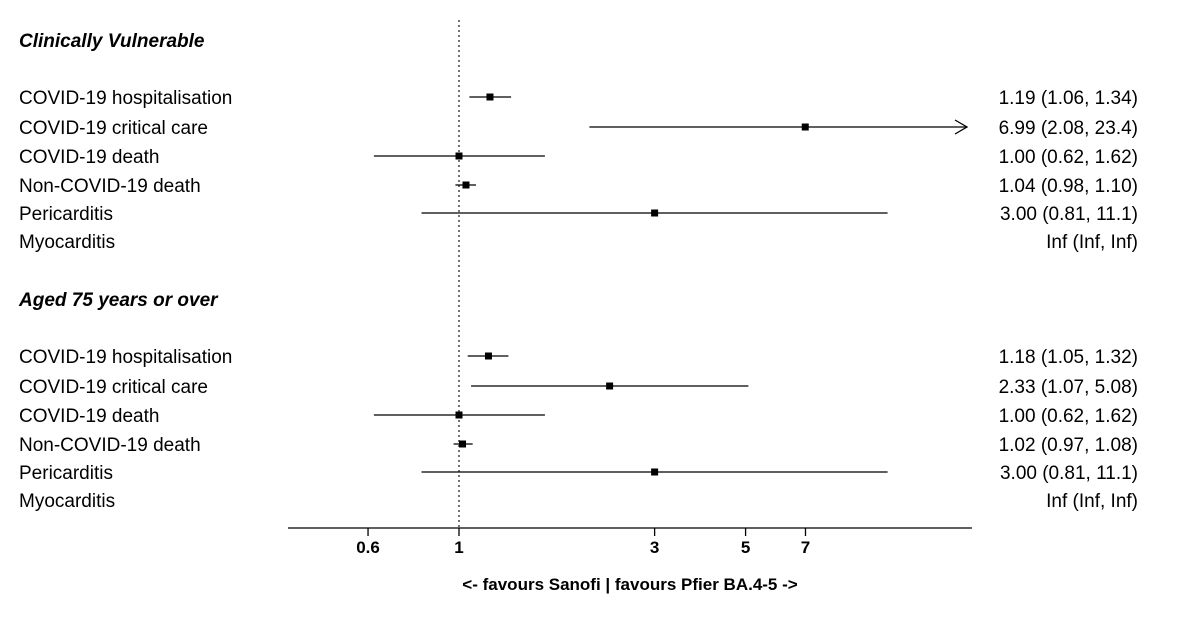  I want to click on estimate-text: 1.18 (1.05, 1.32), so click(1068, 357).